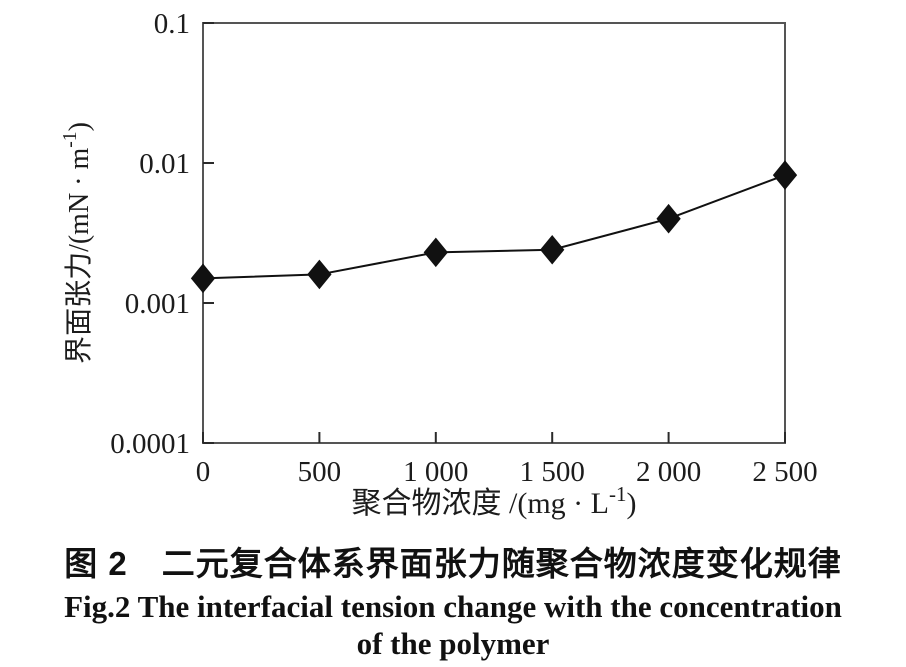  What do you see at coordinates (157, 304) in the screenshot?
I see `y-tick-label: 0.001` at bounding box center [157, 304].